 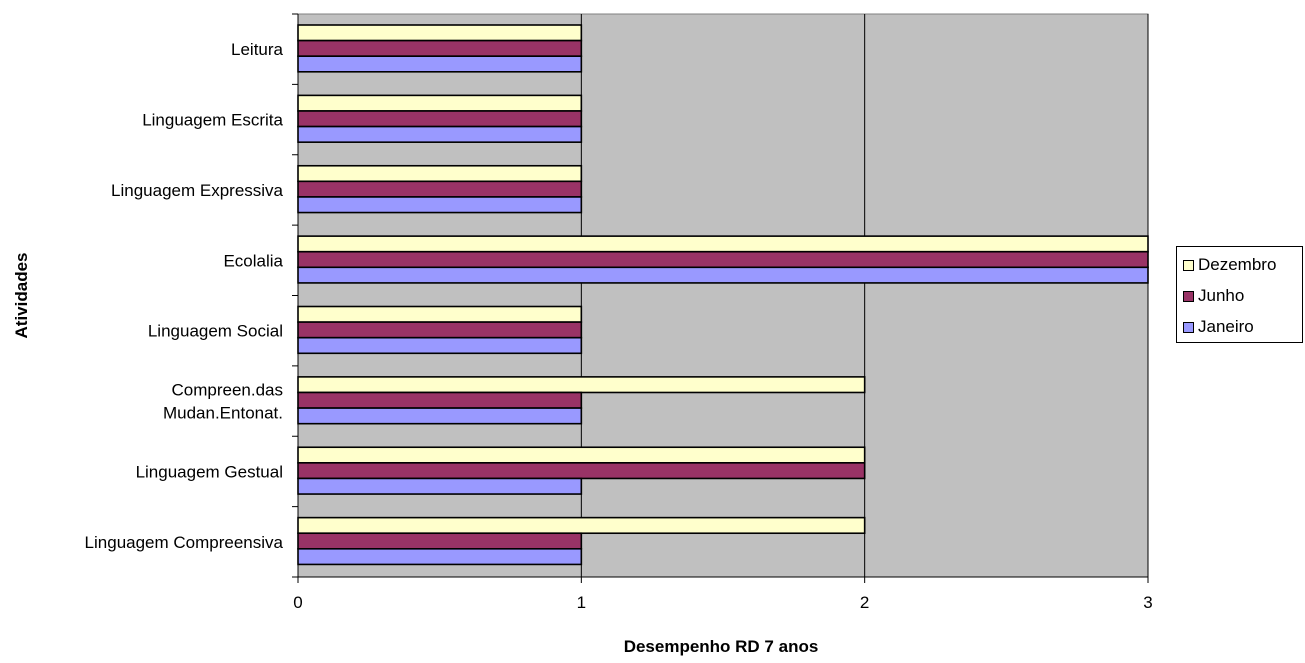 What do you see at coordinates (184, 542) in the screenshot?
I see `y-tick-label: Linguagem Compreensiva` at bounding box center [184, 542].